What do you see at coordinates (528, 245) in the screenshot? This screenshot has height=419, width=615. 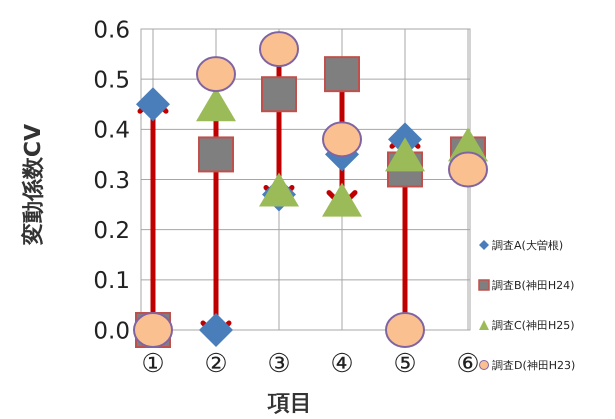 I see `legend-label: 調査A(大曽根)` at bounding box center [528, 245].